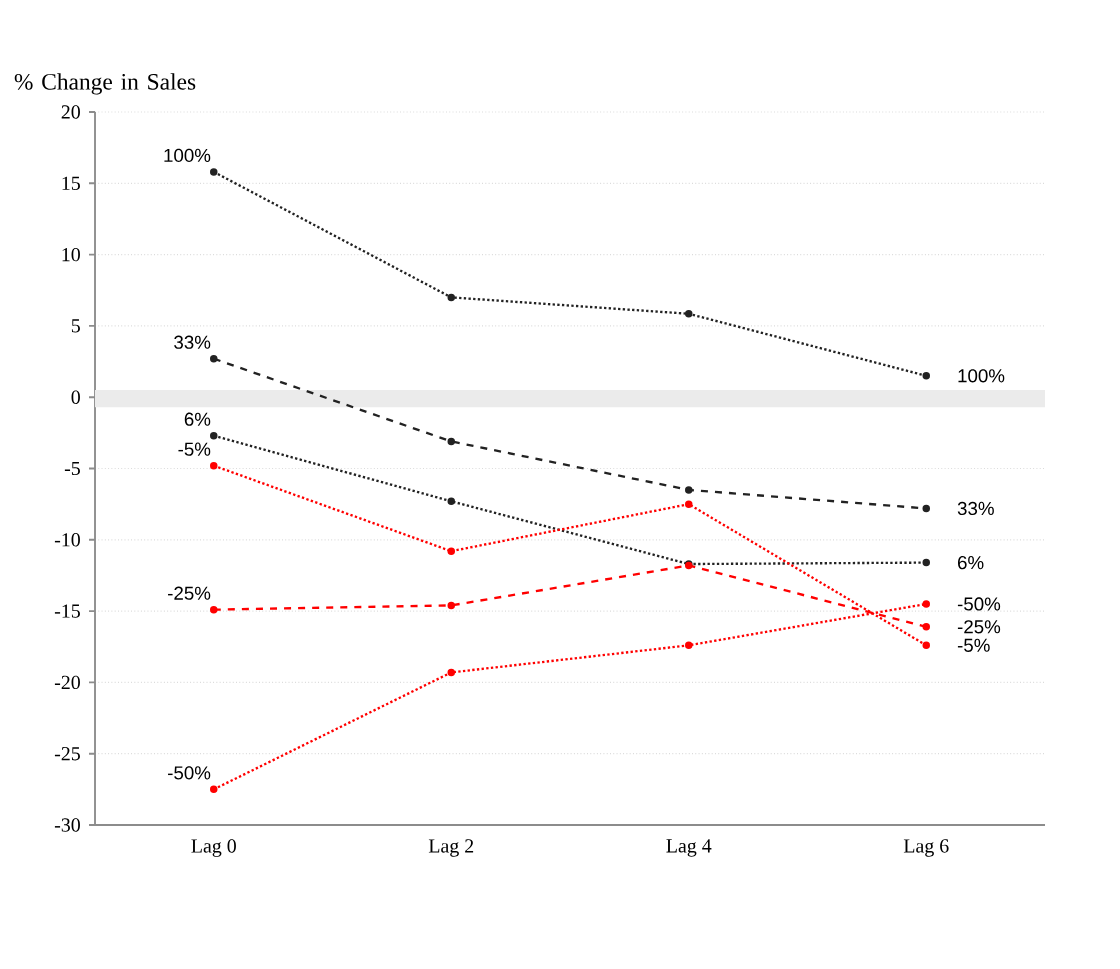  Describe the element at coordinates (67, 825) in the screenshot. I see `y-tick-label: -30` at that location.